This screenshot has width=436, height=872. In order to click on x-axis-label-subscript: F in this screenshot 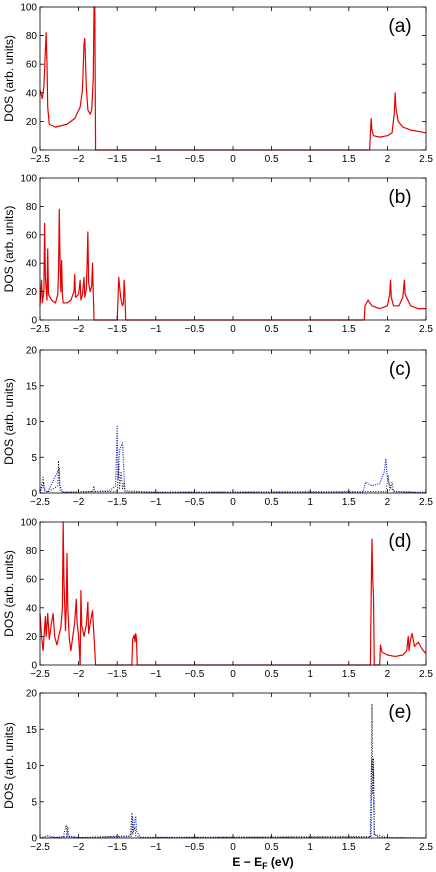, I will do `click(265, 866)`.